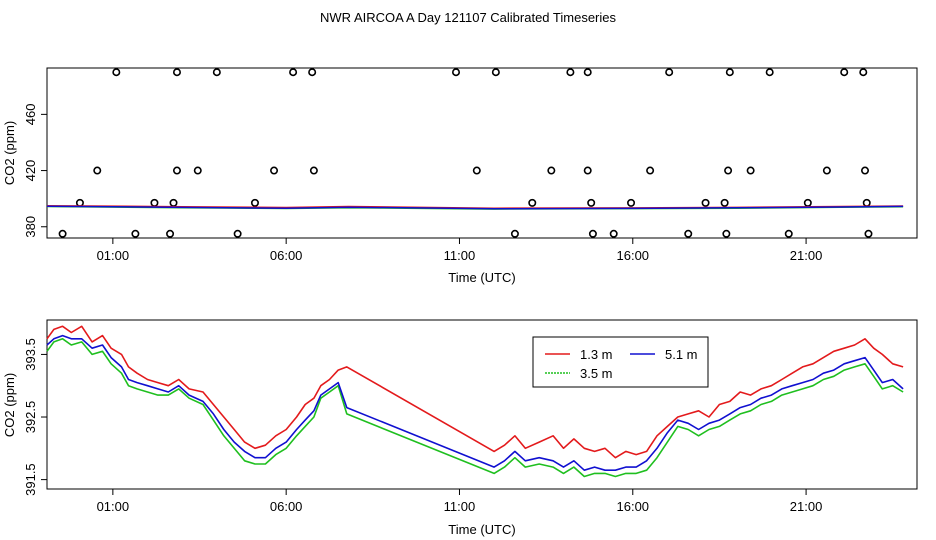 This screenshot has width=936, height=540. What do you see at coordinates (113, 506) in the screenshot?
I see `bottom-x-tick-label: 01:00` at bounding box center [113, 506].